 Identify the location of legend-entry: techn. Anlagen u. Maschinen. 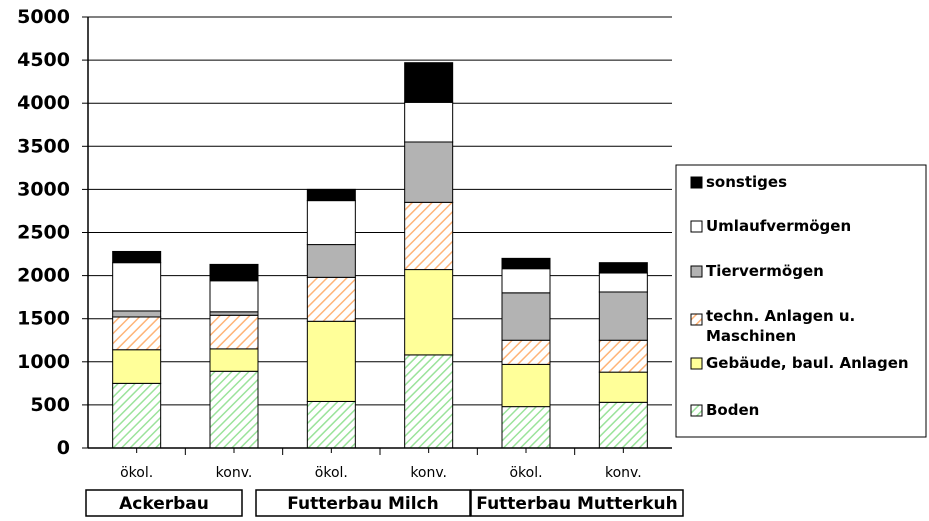
(780, 326).